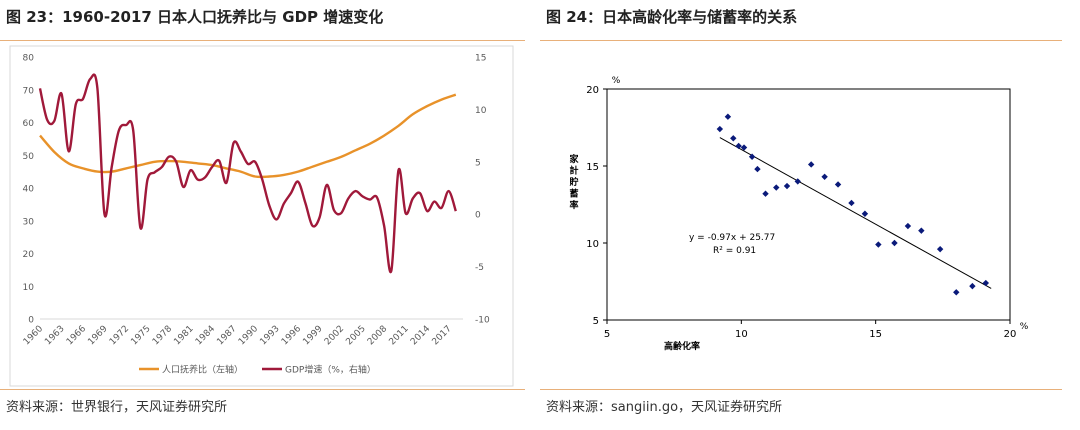 This screenshot has height=430, width=1080. Describe the element at coordinates (202, 370) in the screenshot. I see `legend-dependency-label: 人口抚养比（左轴）` at that location.